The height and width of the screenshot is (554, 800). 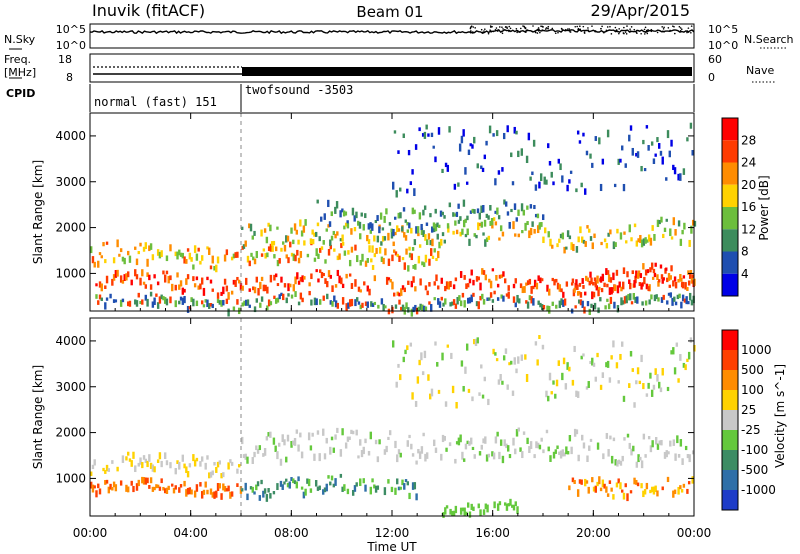 I want to click on date-title: 29/Apr/2015, so click(x=640, y=10).